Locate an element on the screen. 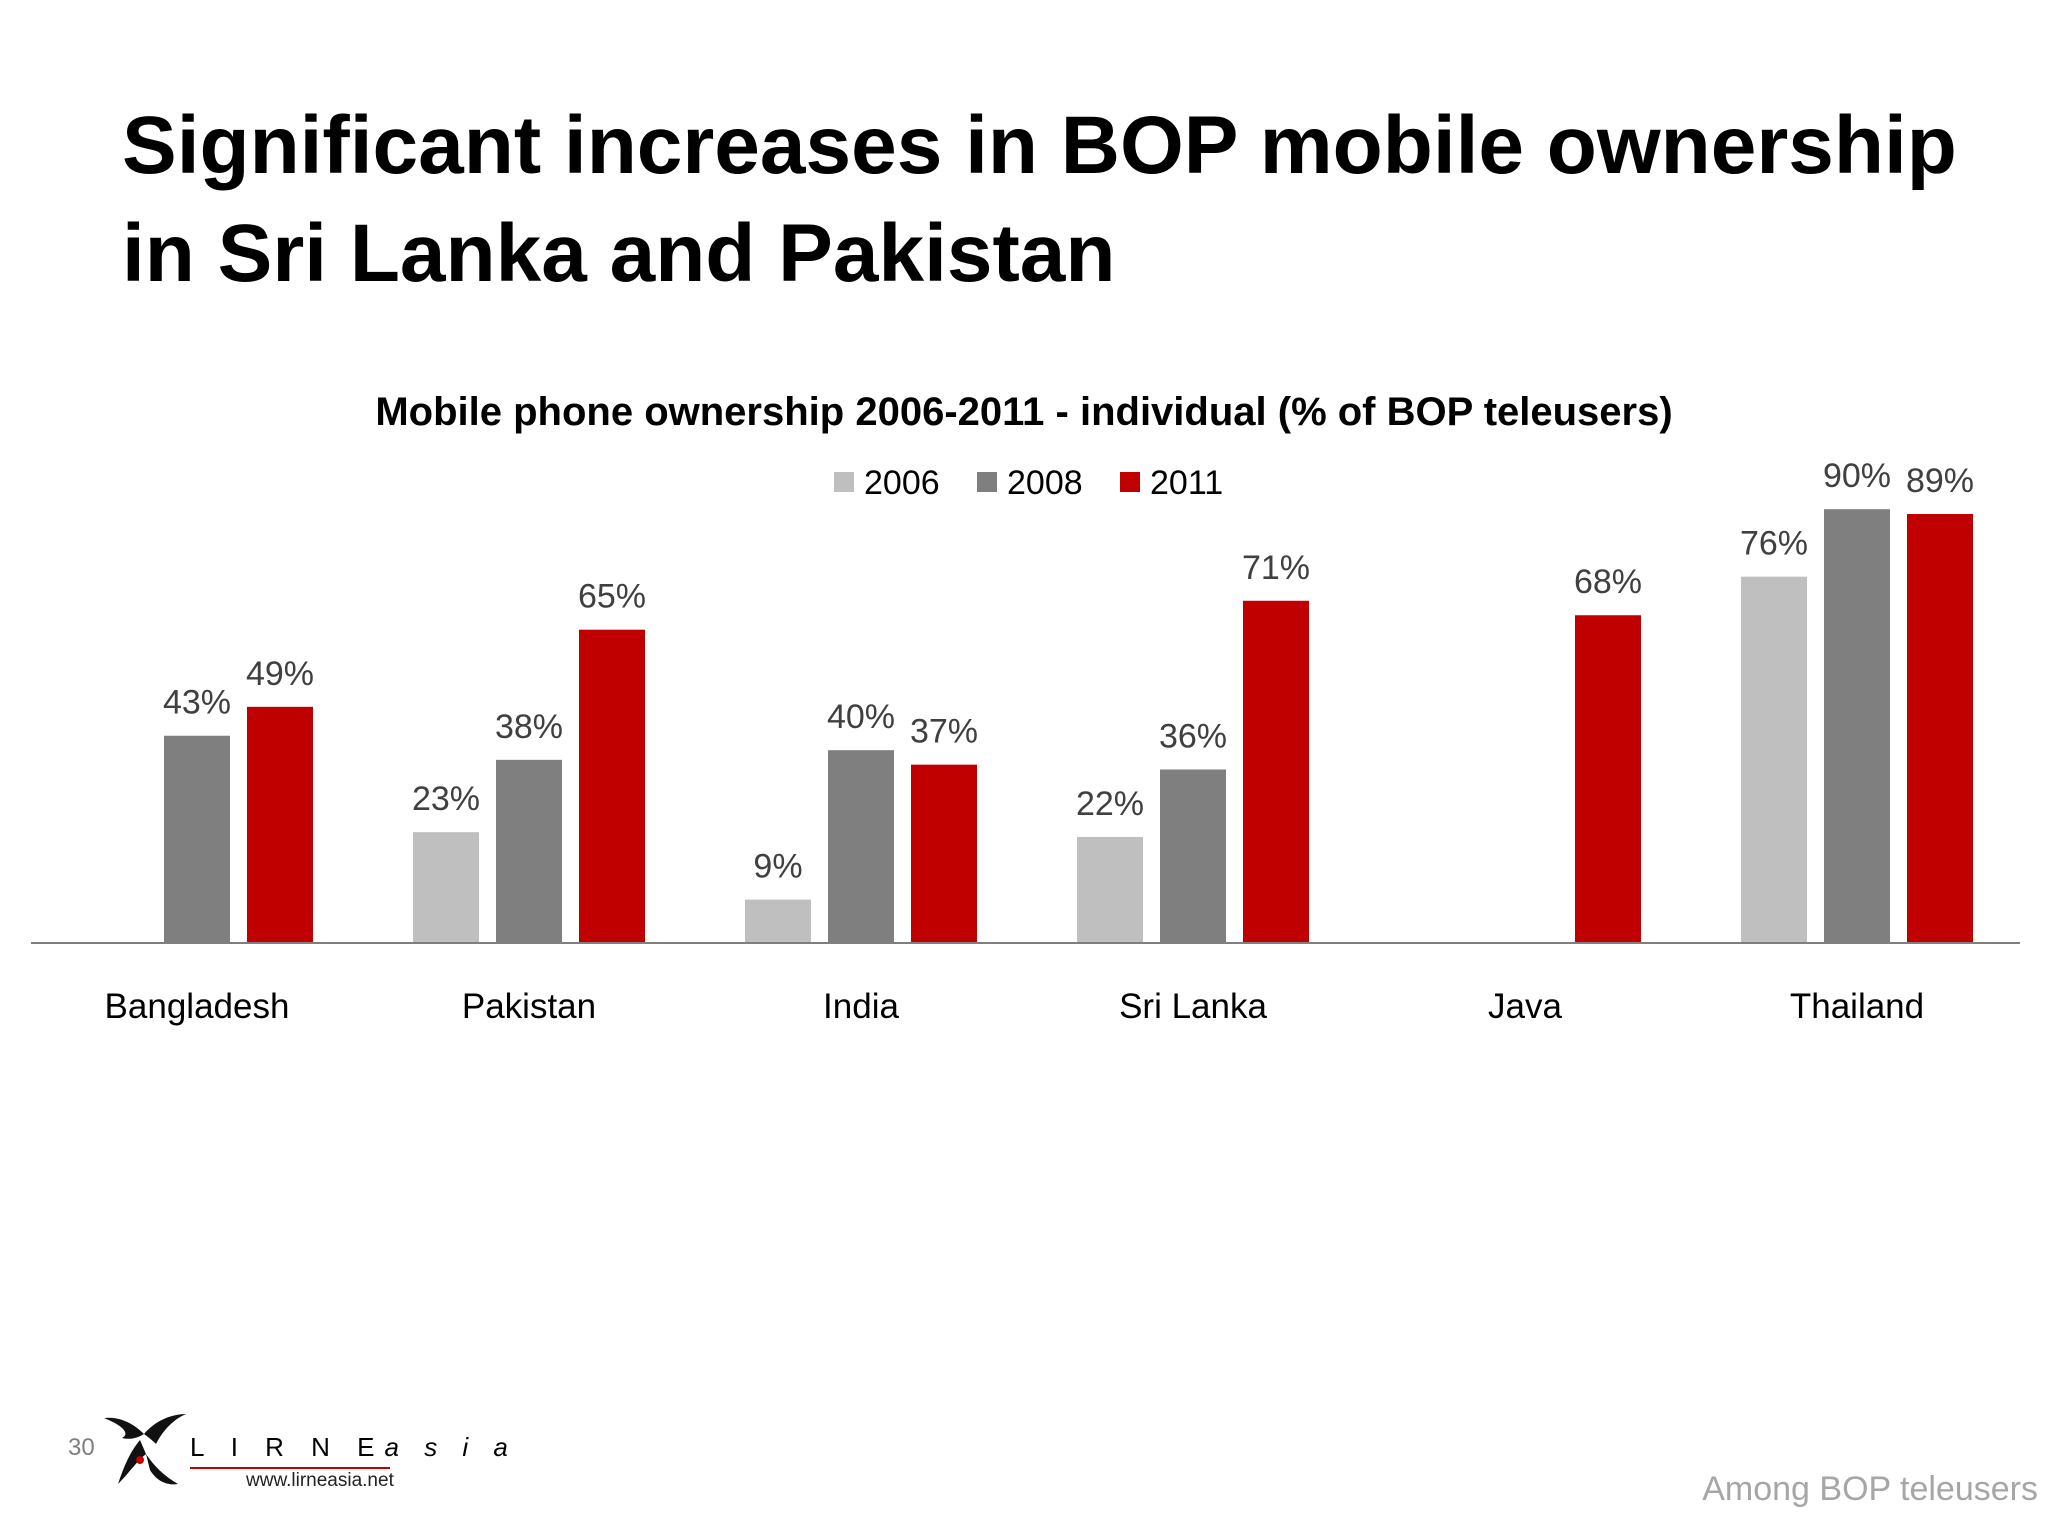 This screenshot has width=2048, height=1536. data-label-india-2008: 40% is located at coordinates (861, 717).